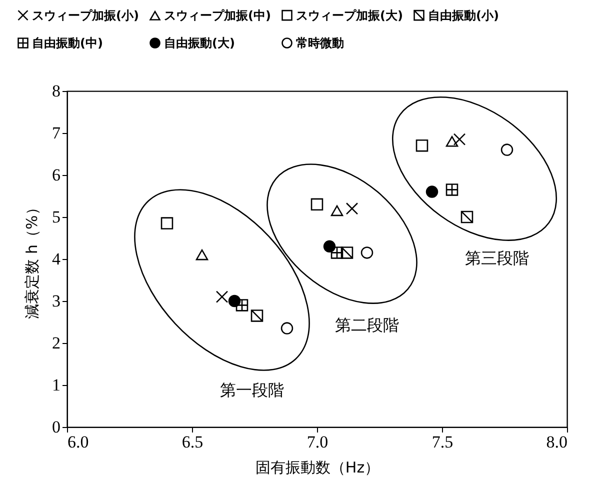  What do you see at coordinates (199, 43) in the screenshot?
I see `legend-label: 自由振動(大)` at bounding box center [199, 43].